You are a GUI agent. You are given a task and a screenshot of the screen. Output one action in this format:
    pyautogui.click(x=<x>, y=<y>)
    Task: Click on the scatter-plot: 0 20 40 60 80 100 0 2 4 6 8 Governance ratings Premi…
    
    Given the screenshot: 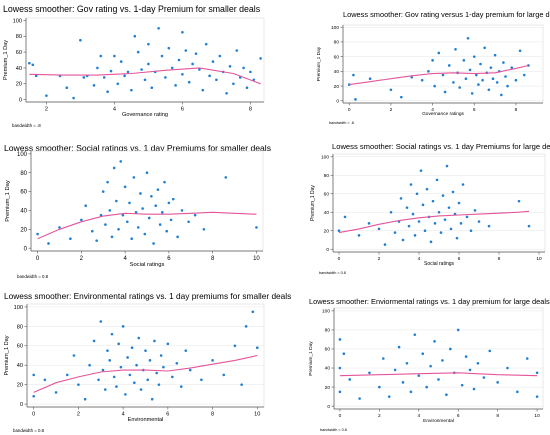 What is the action you would take?
    pyautogui.click(x=430, y=74)
    